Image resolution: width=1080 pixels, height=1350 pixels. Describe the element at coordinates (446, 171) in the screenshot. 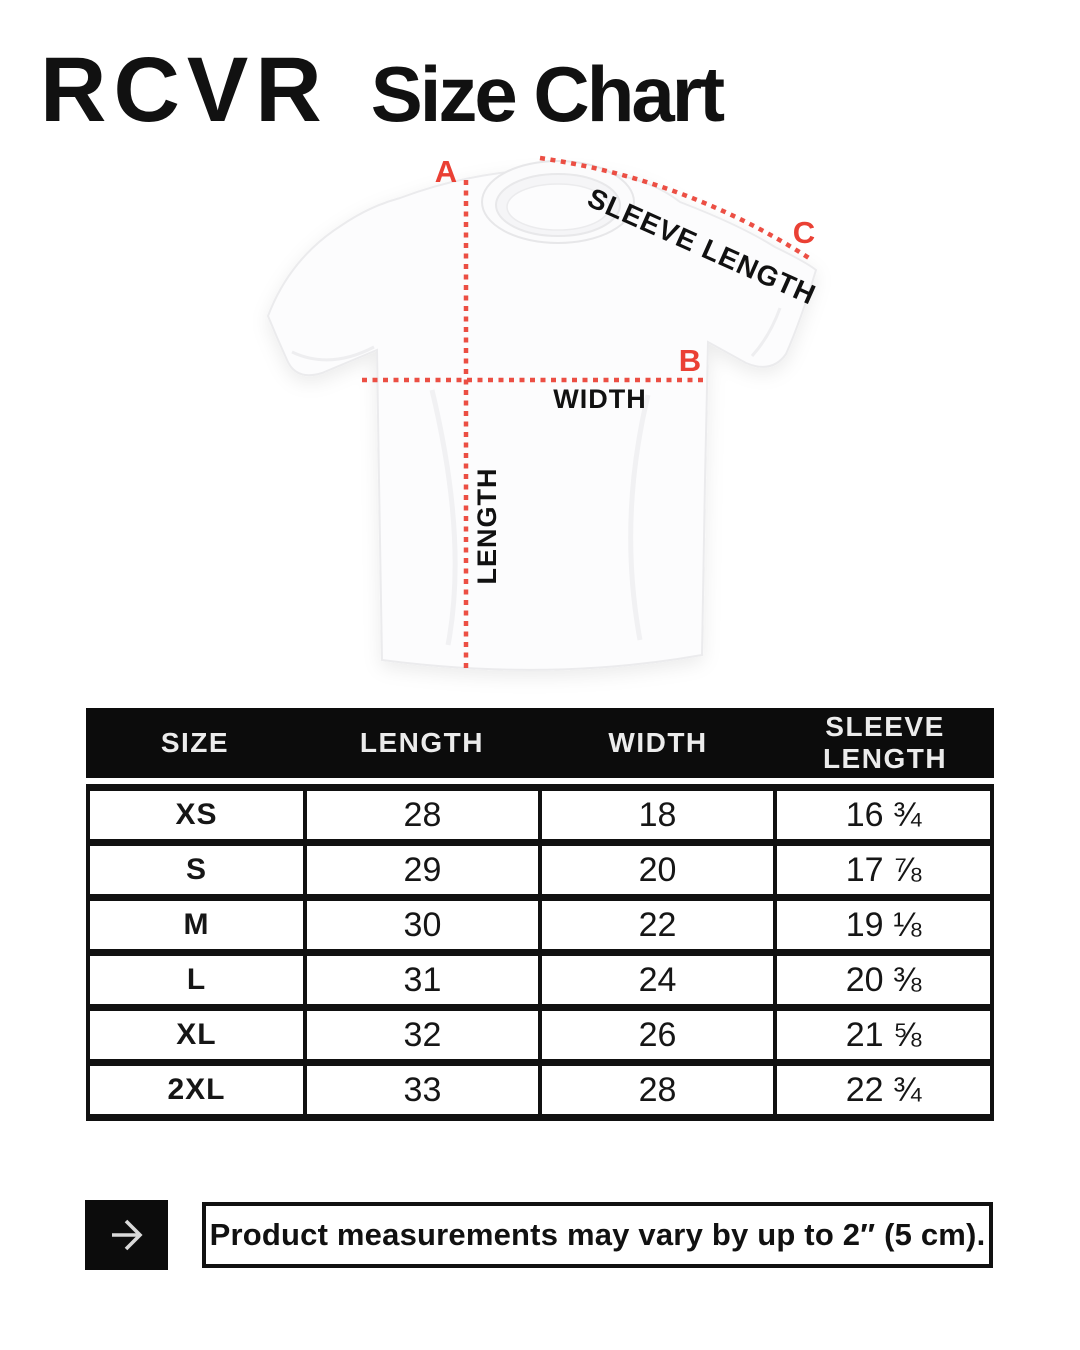

I see `marker-a: A` at that location.